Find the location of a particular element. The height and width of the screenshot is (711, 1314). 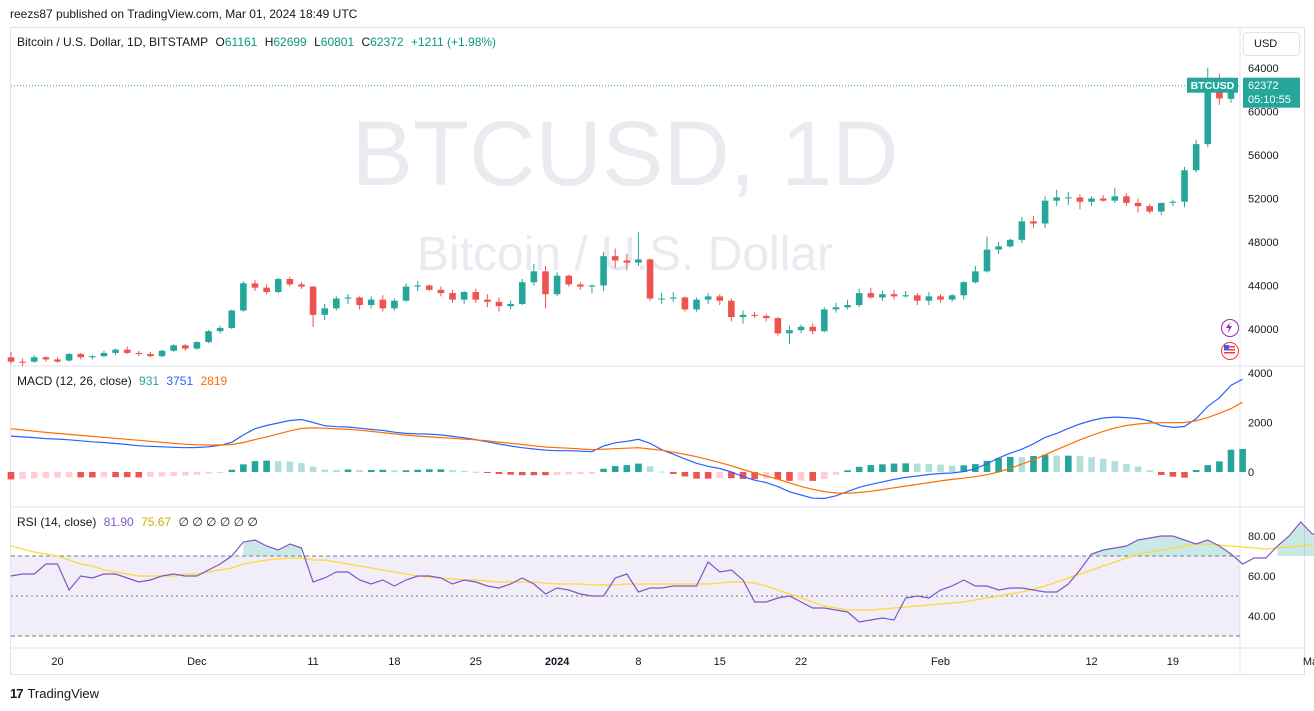

macd-tick-label: 4000 is located at coordinates (1260, 374).